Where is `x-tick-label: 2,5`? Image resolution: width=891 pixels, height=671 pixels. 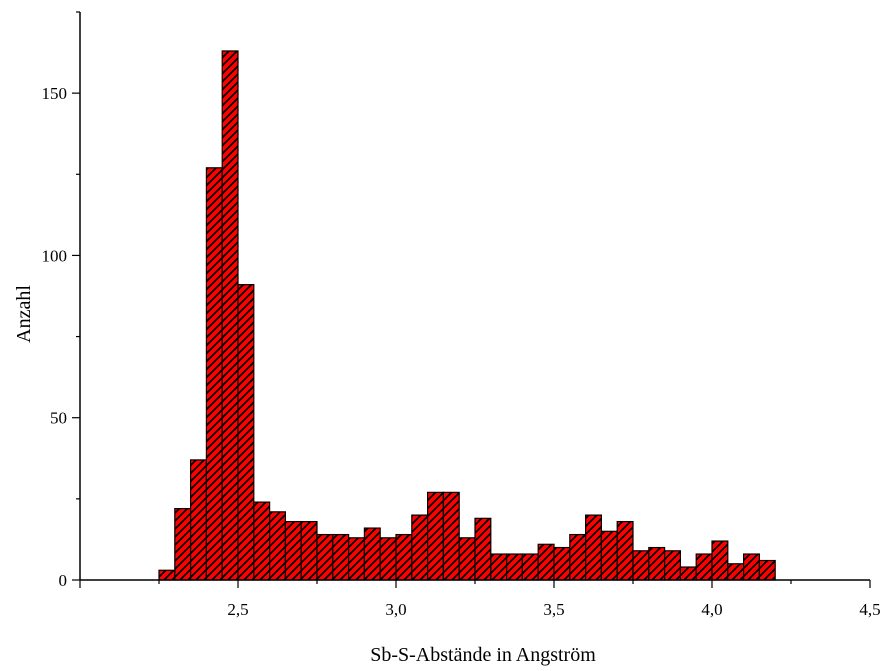 x-tick-label: 2,5 is located at coordinates (237, 609).